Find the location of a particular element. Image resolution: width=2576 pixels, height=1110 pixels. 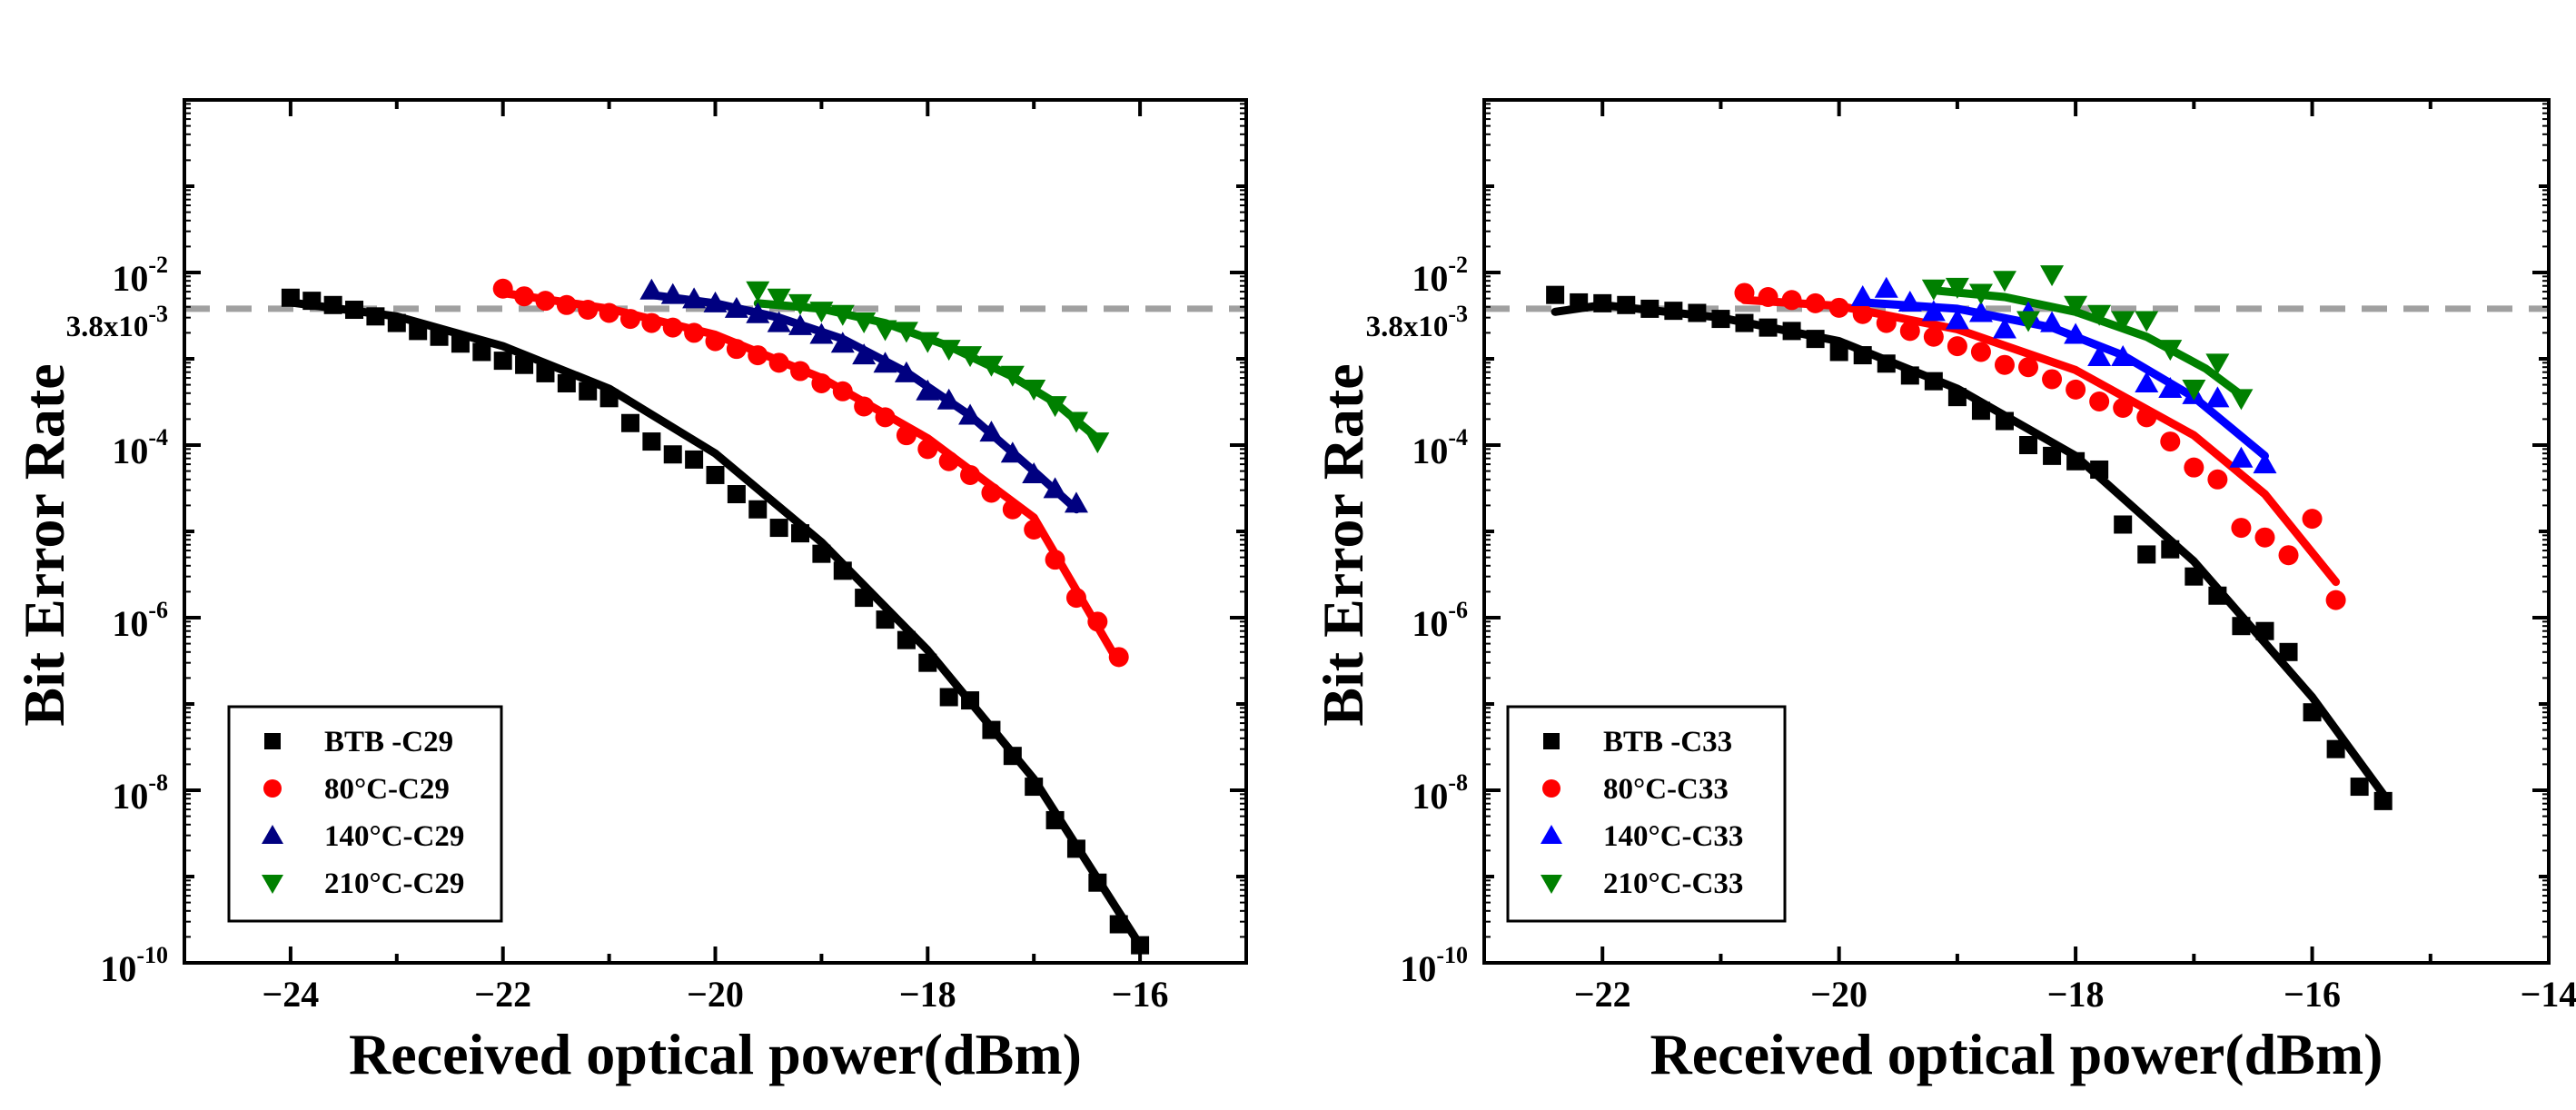

legend-label-1: 80°C-C33 is located at coordinates (1666, 789).